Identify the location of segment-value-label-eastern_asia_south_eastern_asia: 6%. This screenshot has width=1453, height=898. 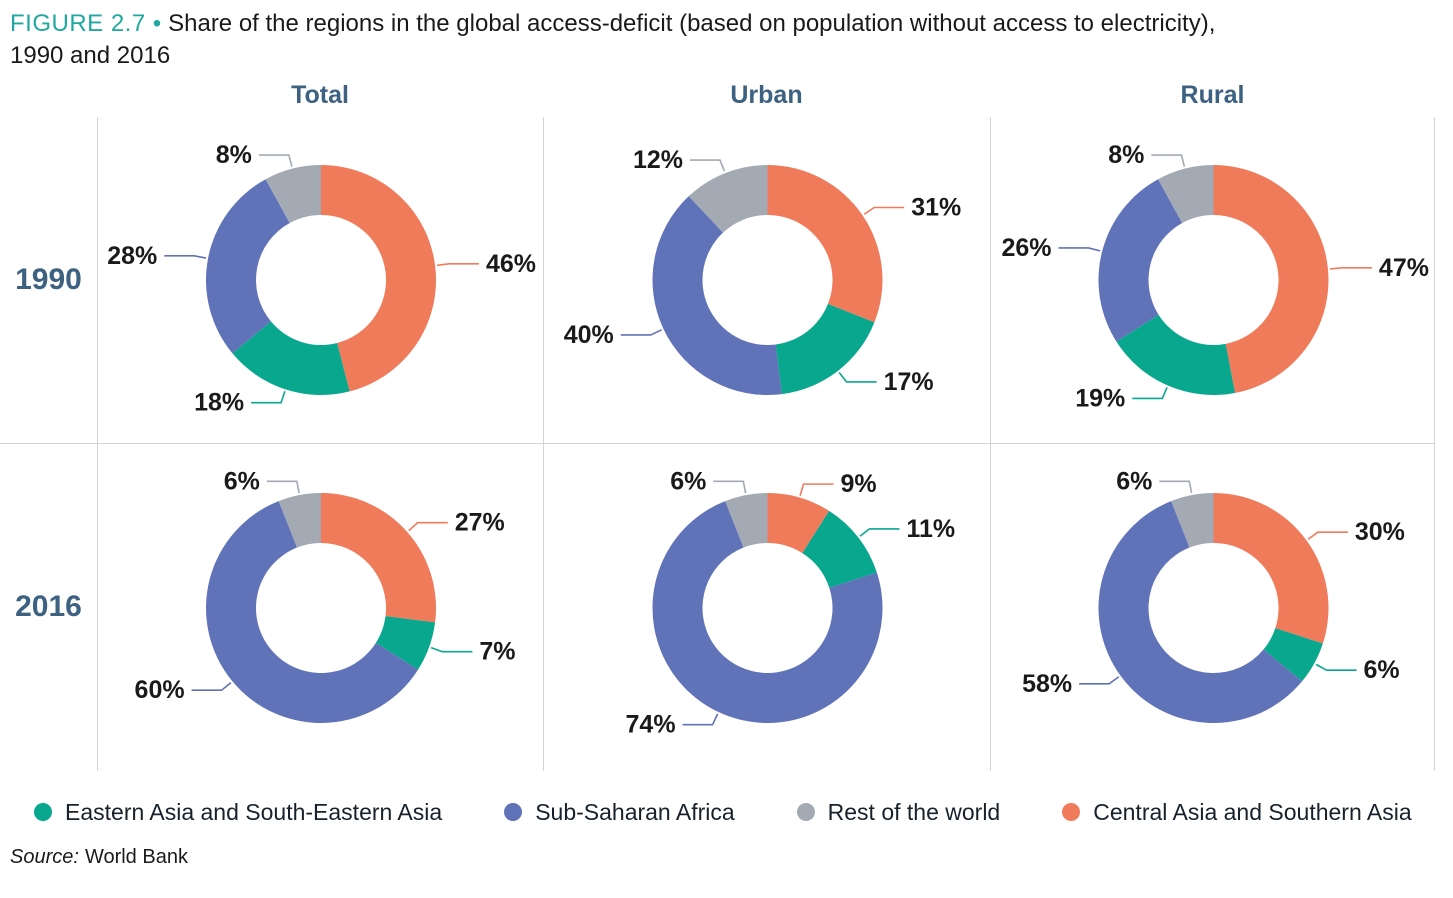
(1382, 670).